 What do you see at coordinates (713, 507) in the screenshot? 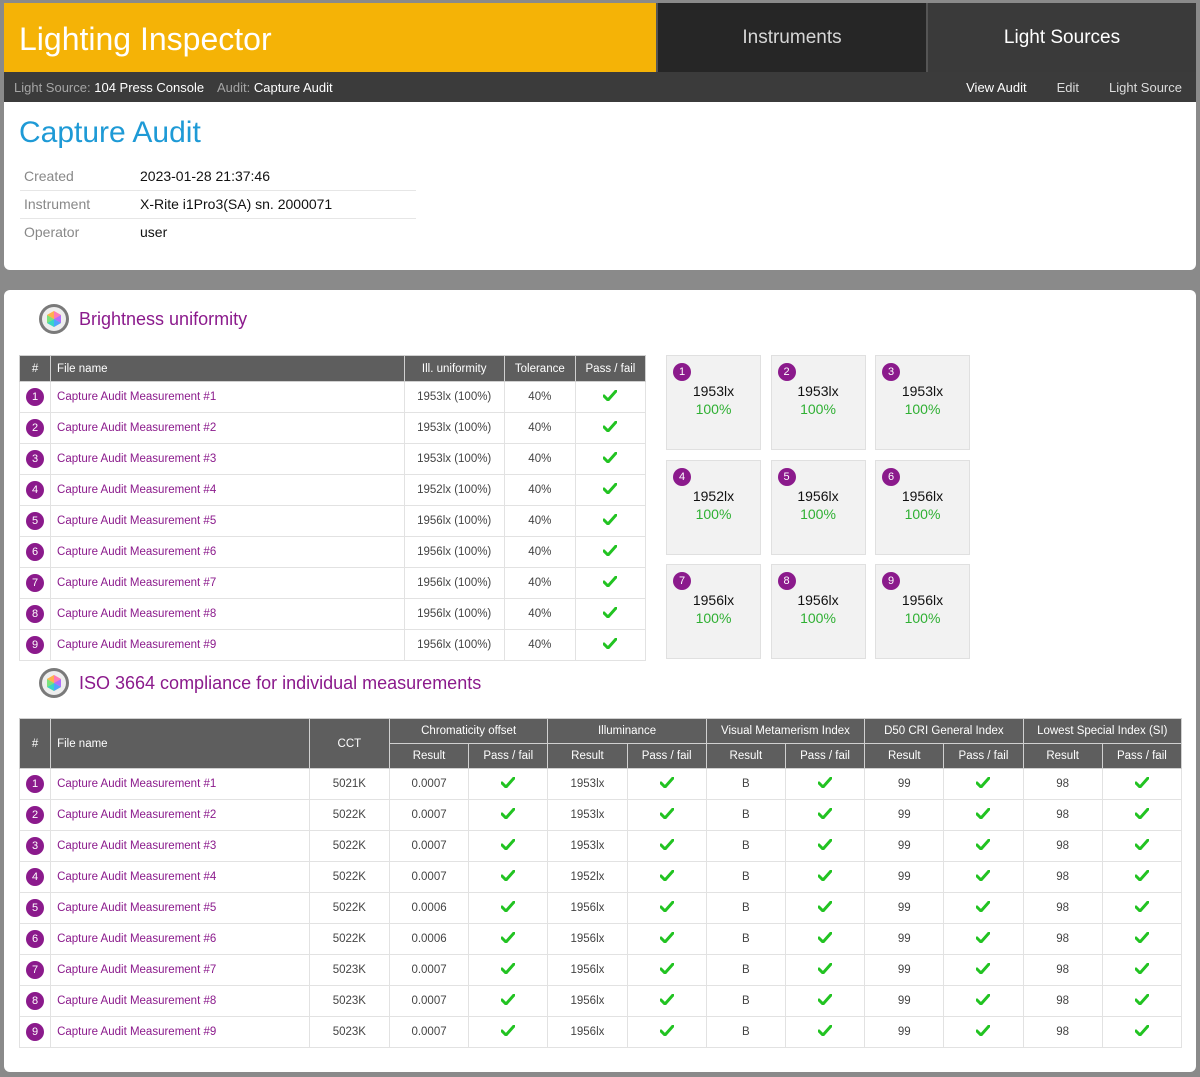
I see `uniformity-tile: 4 1952lx 100%` at bounding box center [713, 507].